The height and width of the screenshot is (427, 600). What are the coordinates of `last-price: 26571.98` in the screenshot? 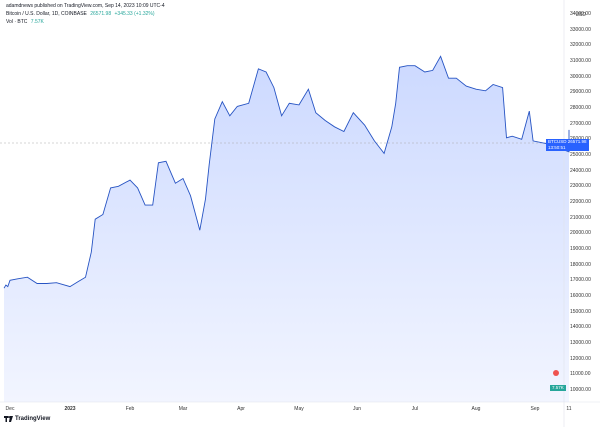 It's located at (101, 14).